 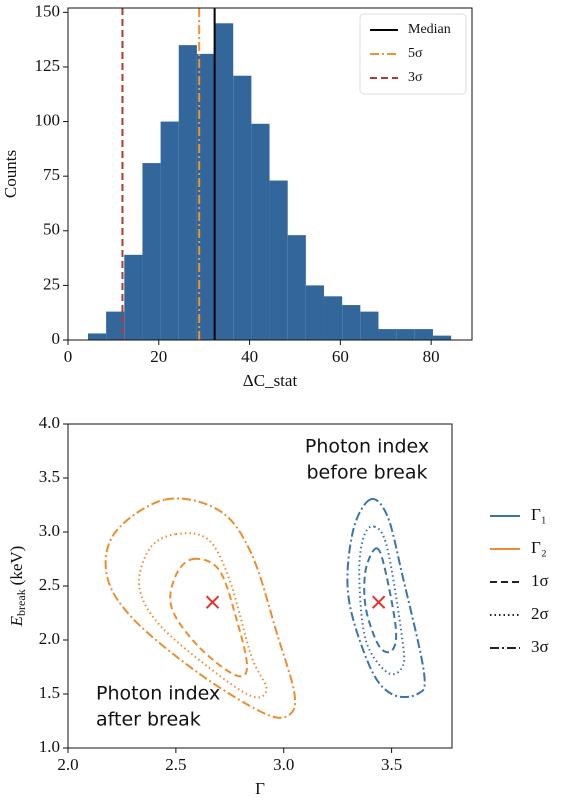 What do you see at coordinates (270, 380) in the screenshot?
I see `x-axis-label: ΔC_stat` at bounding box center [270, 380].